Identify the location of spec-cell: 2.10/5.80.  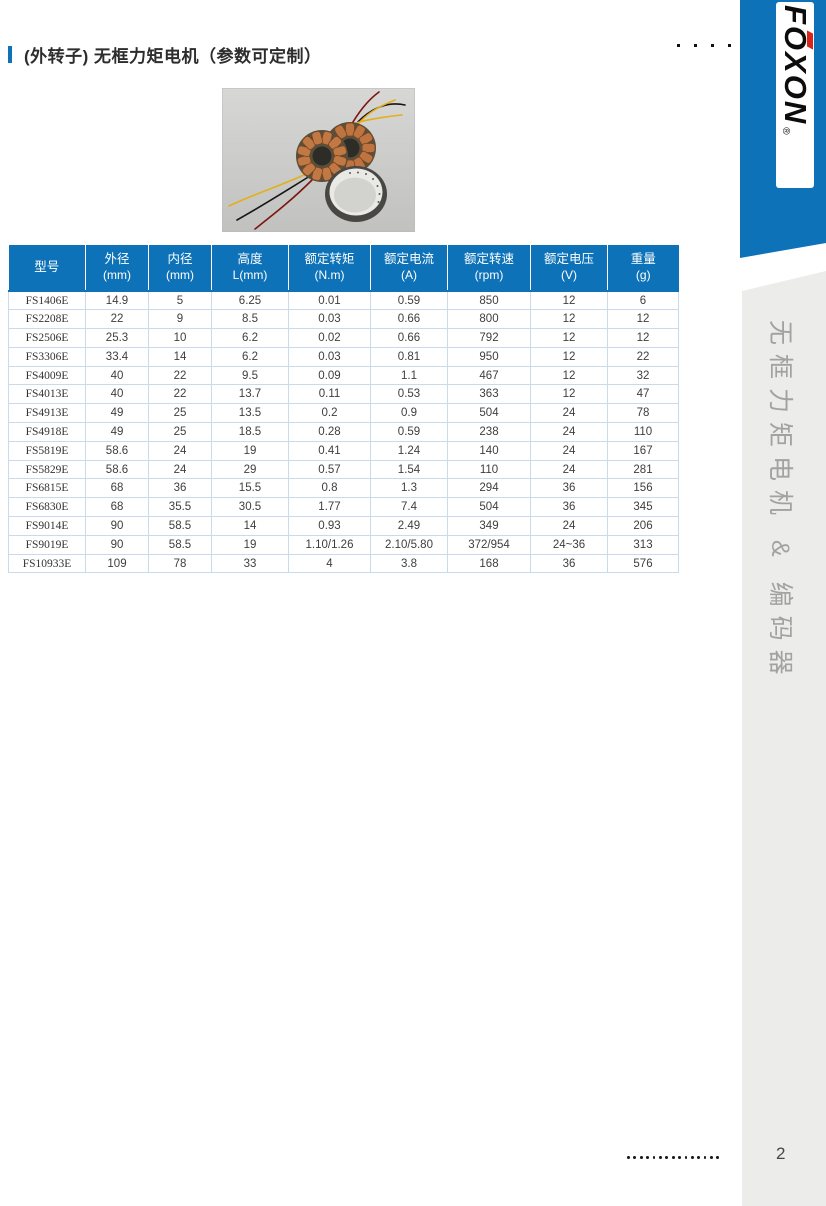
(409, 545).